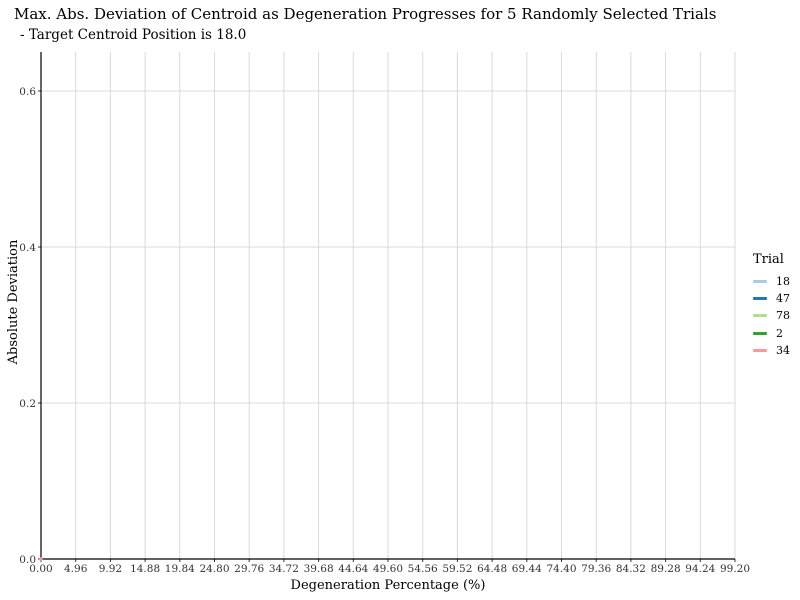  Describe the element at coordinates (527, 569) in the screenshot. I see `x-tick-label: 69.44` at that location.